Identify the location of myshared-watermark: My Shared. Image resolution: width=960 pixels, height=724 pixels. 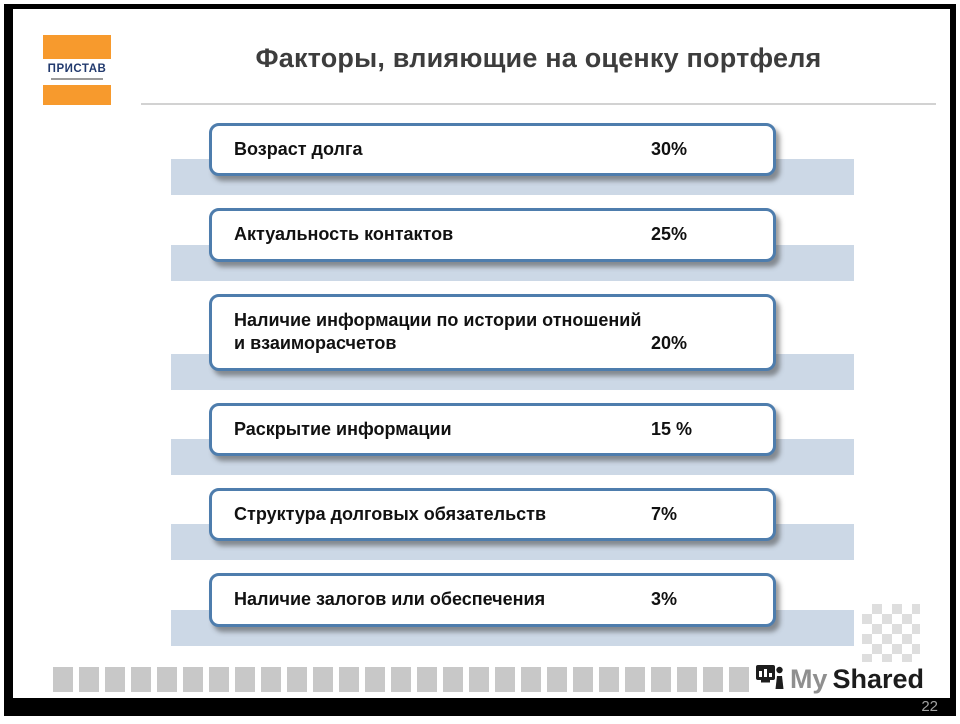
(836, 679).